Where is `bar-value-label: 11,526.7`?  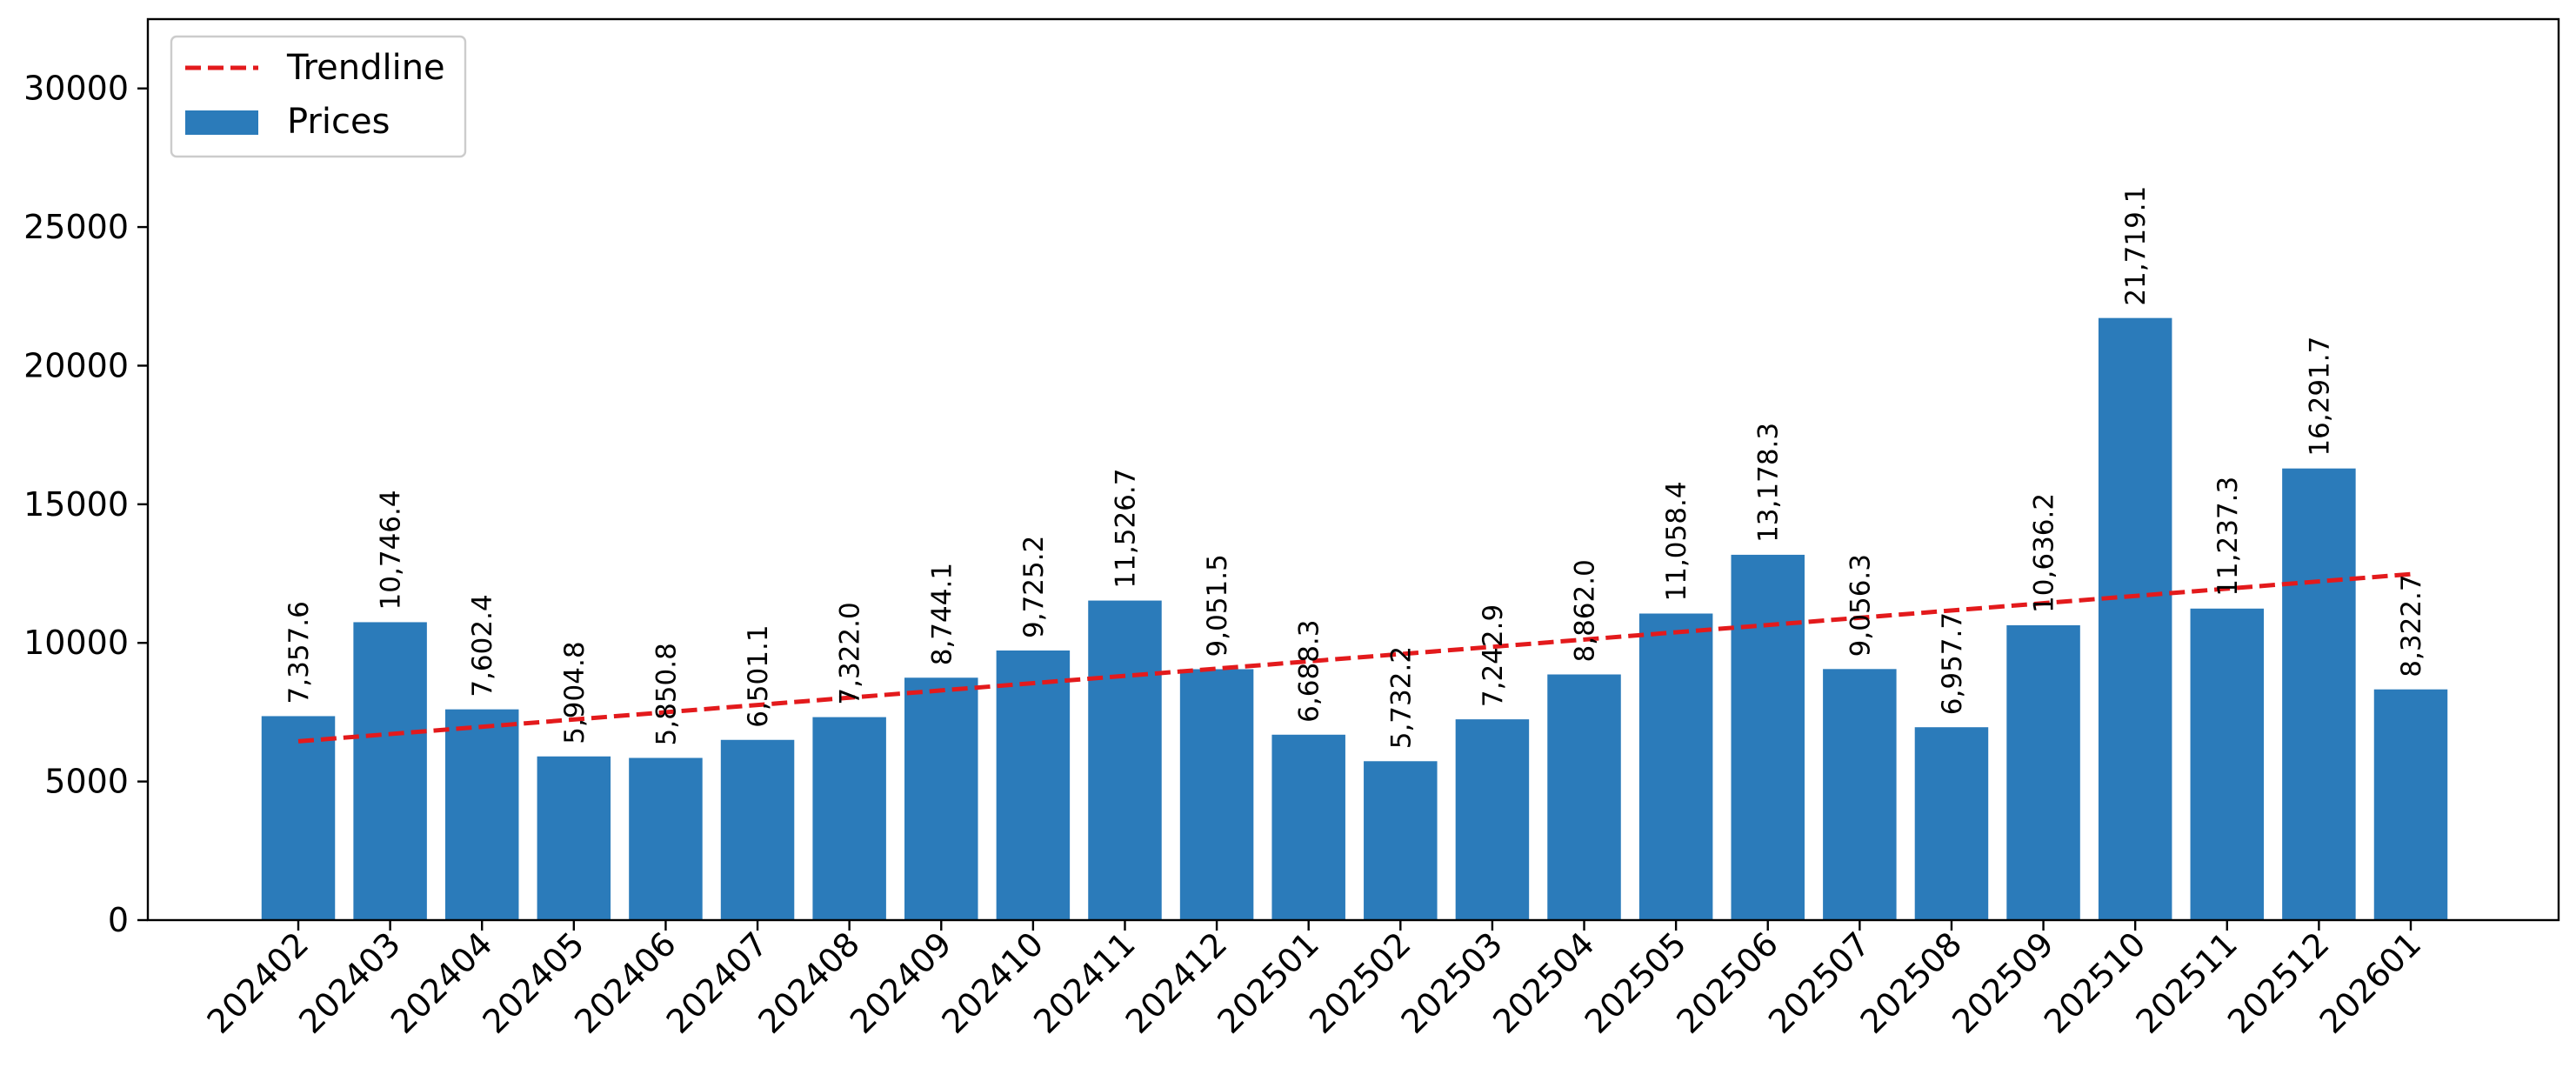 bar-value-label: 11,526.7 is located at coordinates (1125, 529).